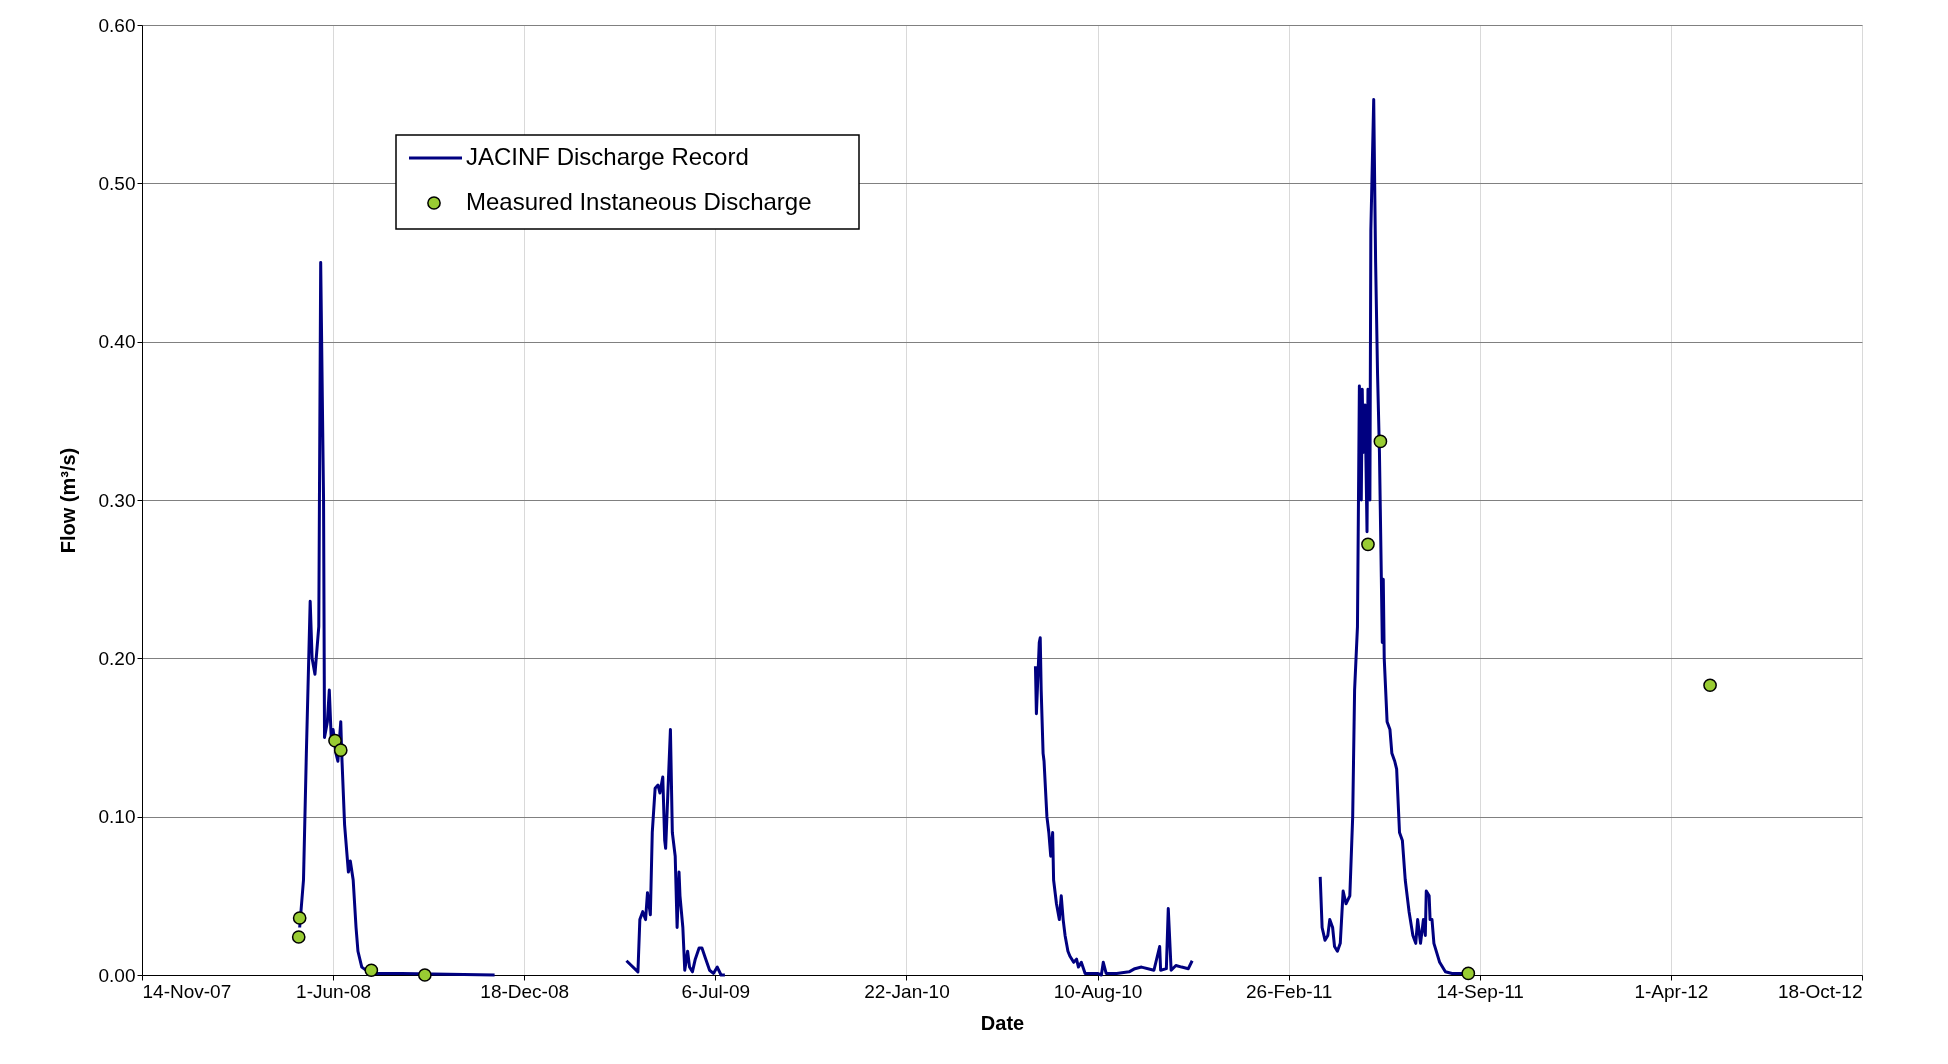 The width and height of the screenshot is (1948, 1064). What do you see at coordinates (117, 25) in the screenshot?
I see `y-tick-label: 0.60` at bounding box center [117, 25].